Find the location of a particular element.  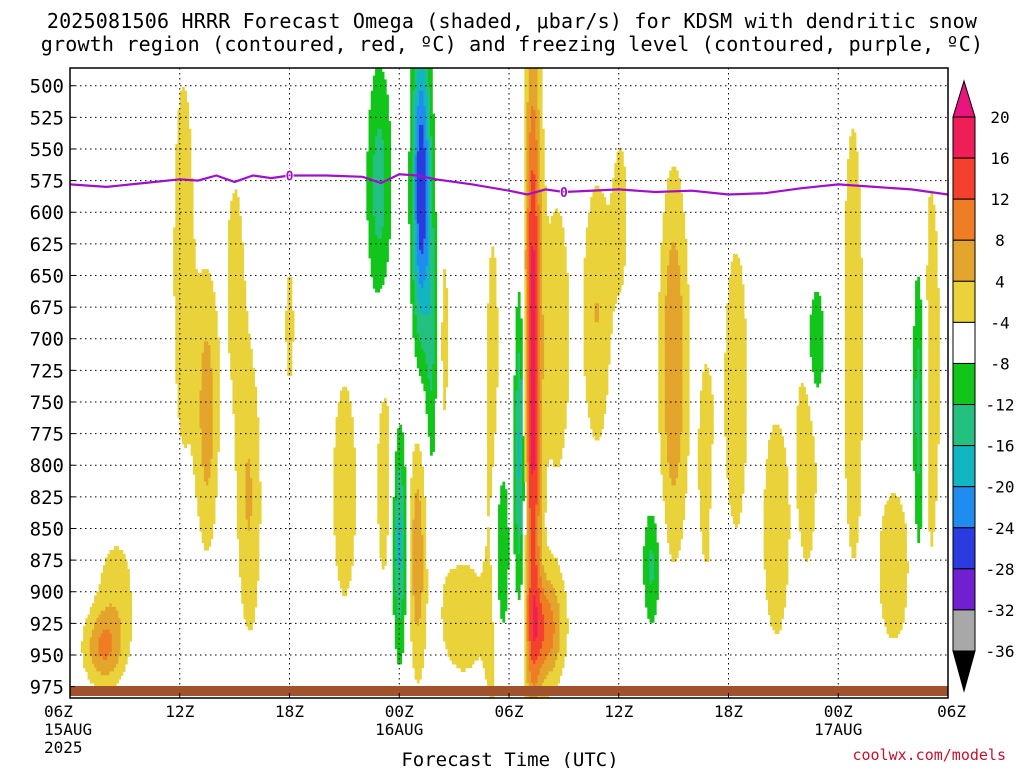

colorbar-label: -16 is located at coordinates (1000, 446).